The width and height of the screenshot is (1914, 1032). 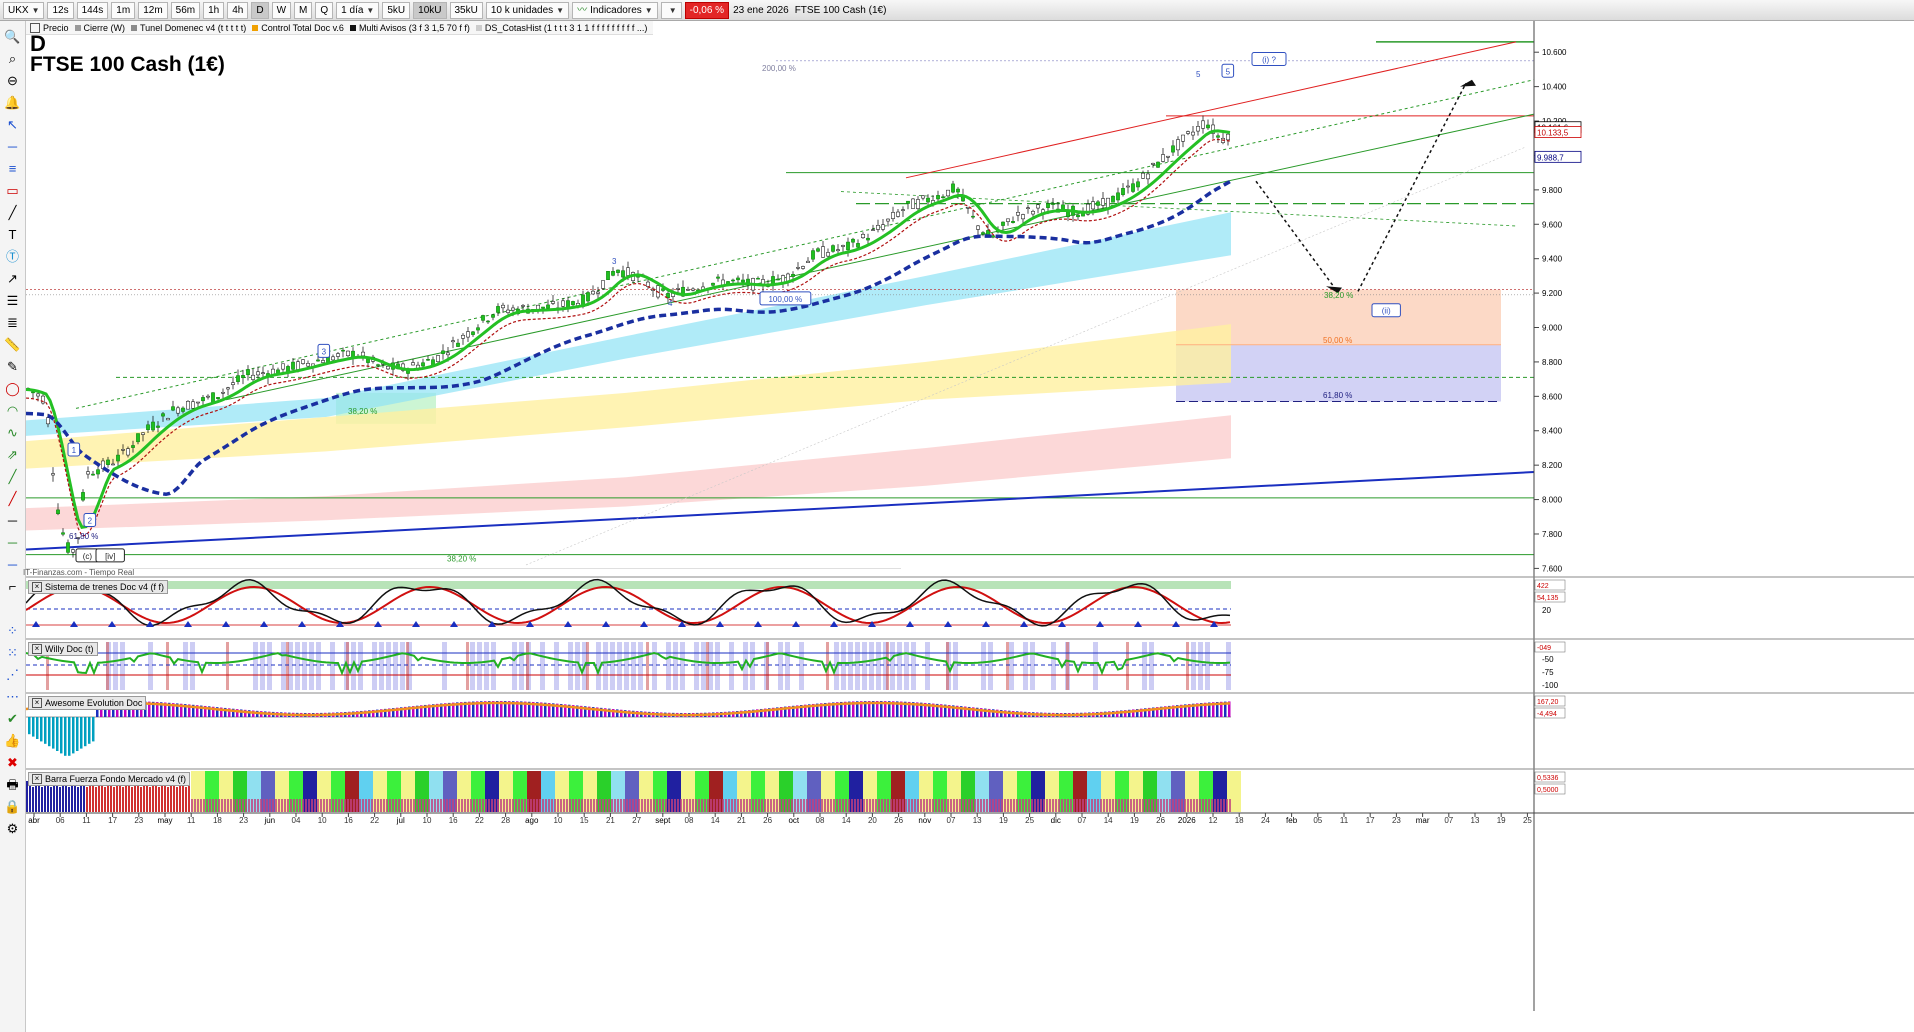 What do you see at coordinates (185, 10) in the screenshot?
I see `tf-56m: 56m` at bounding box center [185, 10].